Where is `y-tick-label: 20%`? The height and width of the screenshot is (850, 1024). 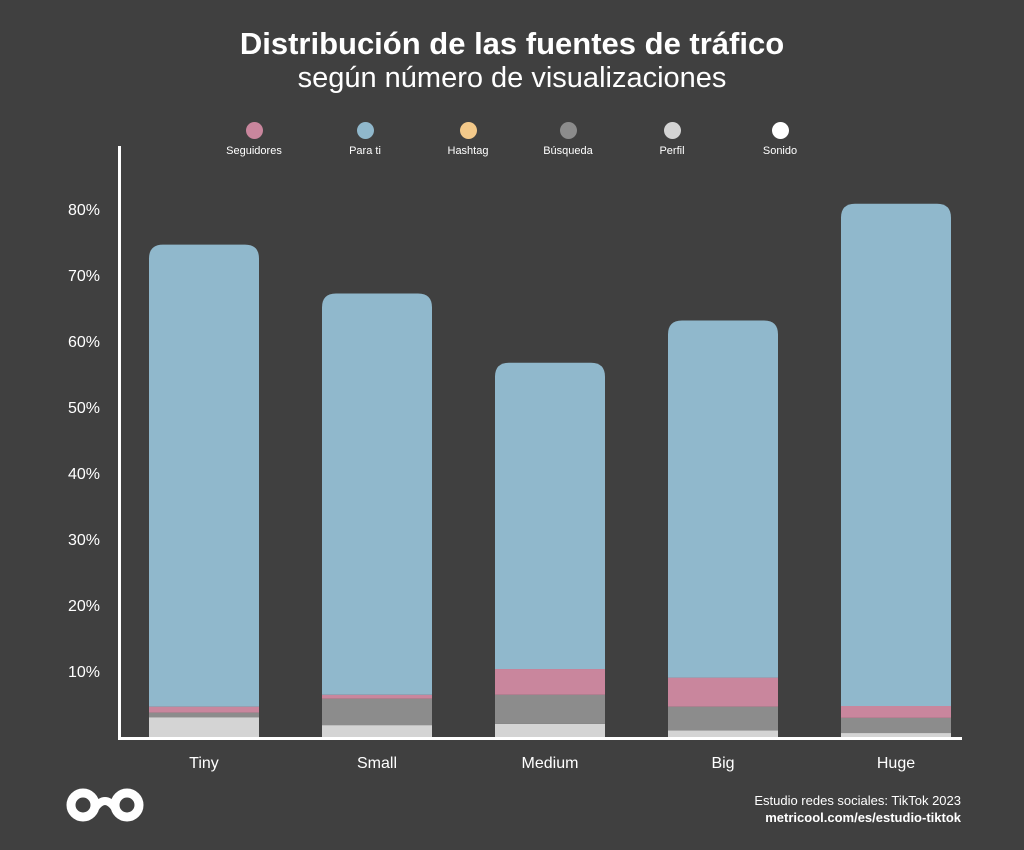 y-tick-label: 20% is located at coordinates (84, 606).